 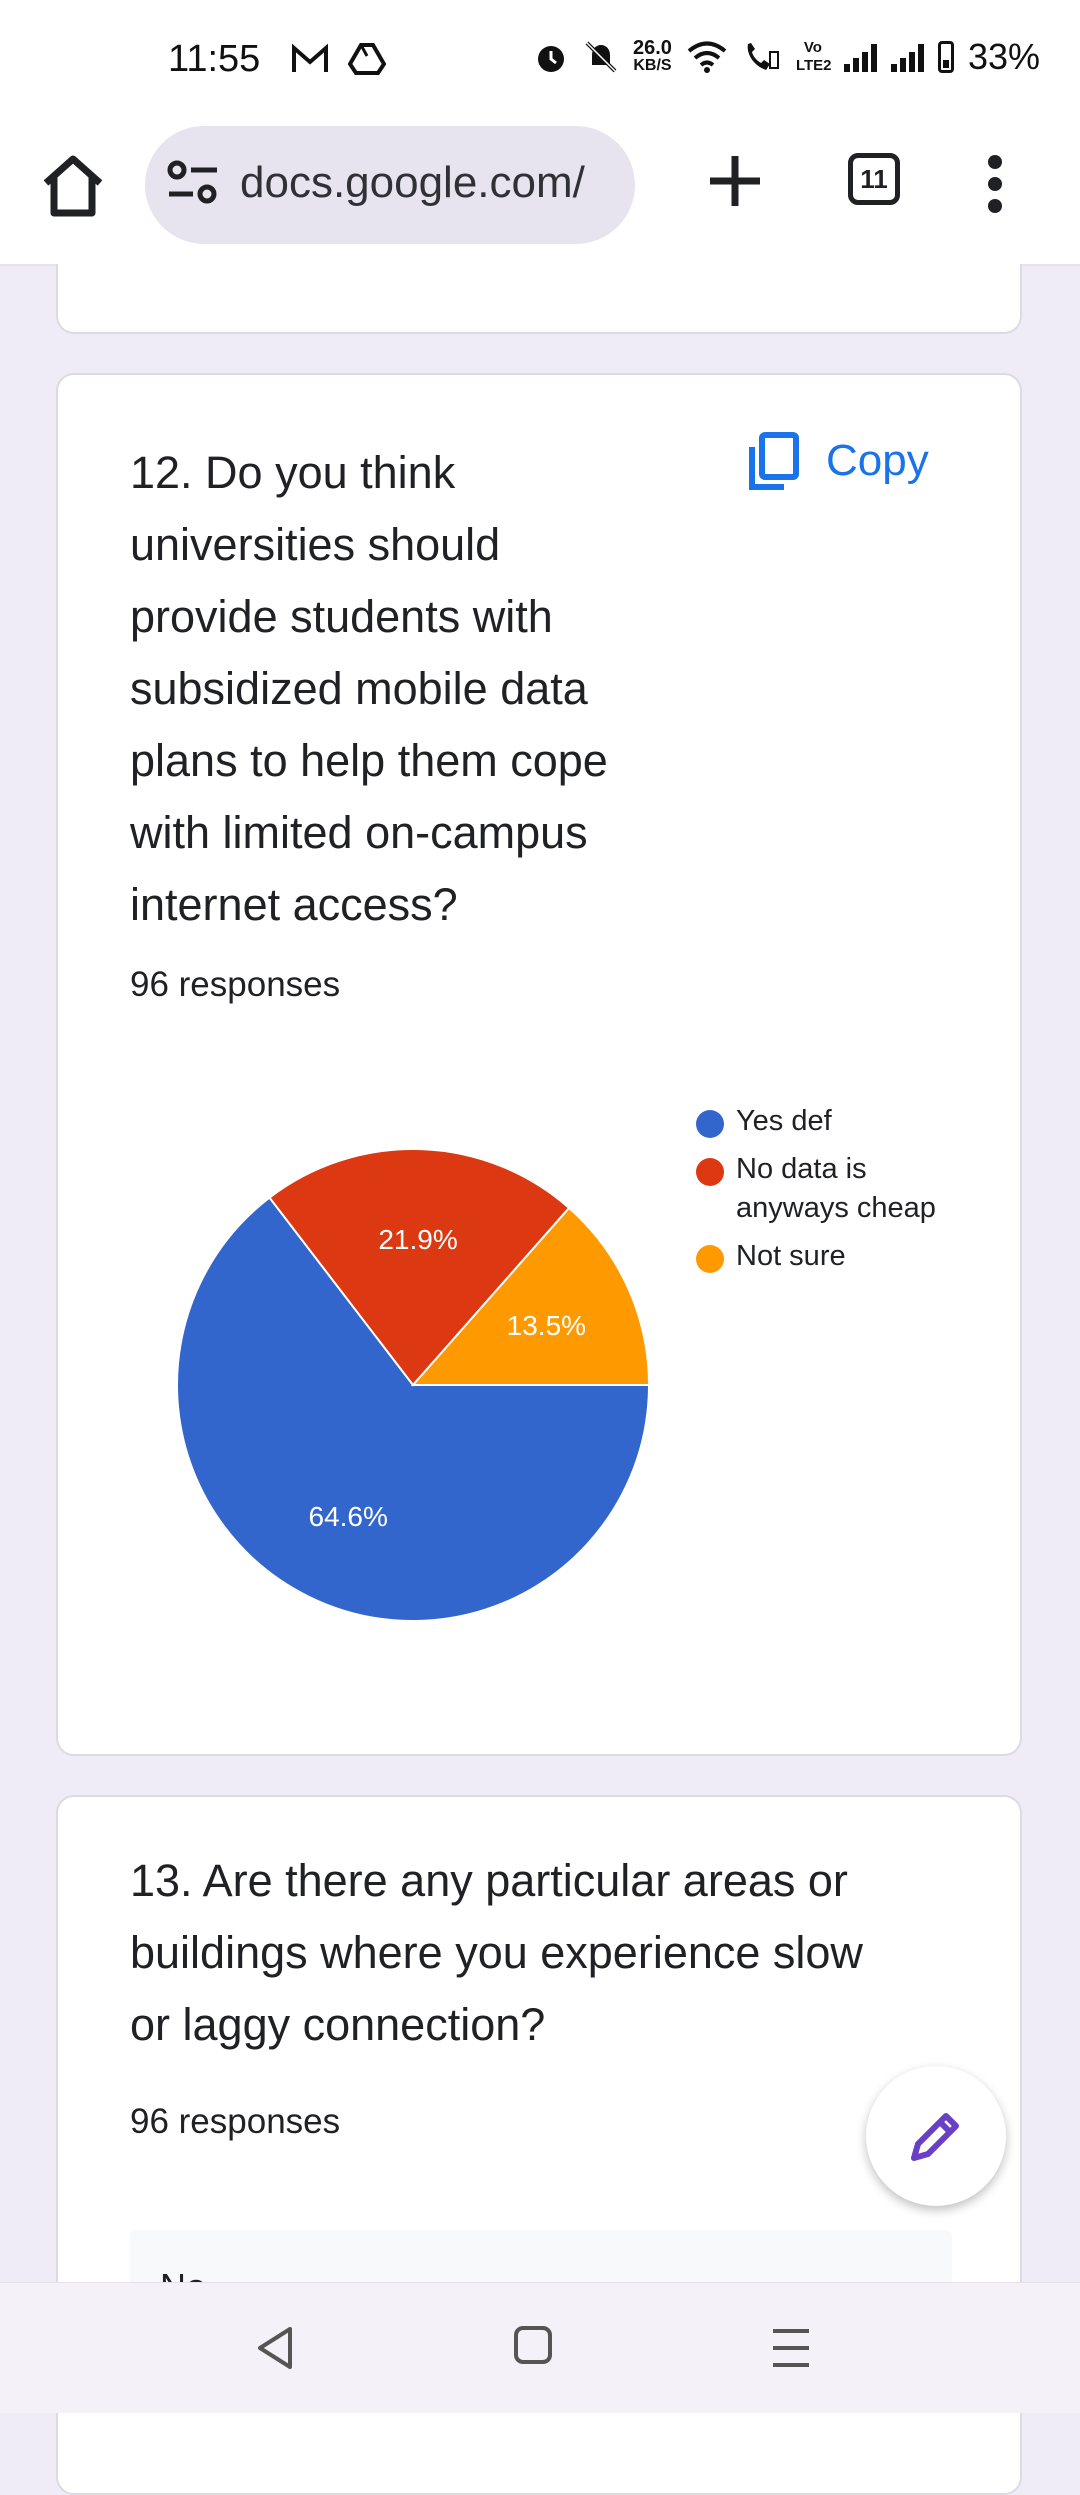 What do you see at coordinates (369, 760) in the screenshot?
I see `question-title-line: plans to help them cope` at bounding box center [369, 760].